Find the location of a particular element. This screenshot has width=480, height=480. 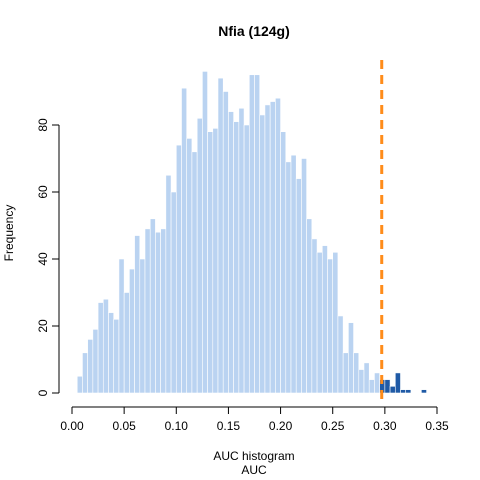

x-tick-label: 0.00 is located at coordinates (72, 426).